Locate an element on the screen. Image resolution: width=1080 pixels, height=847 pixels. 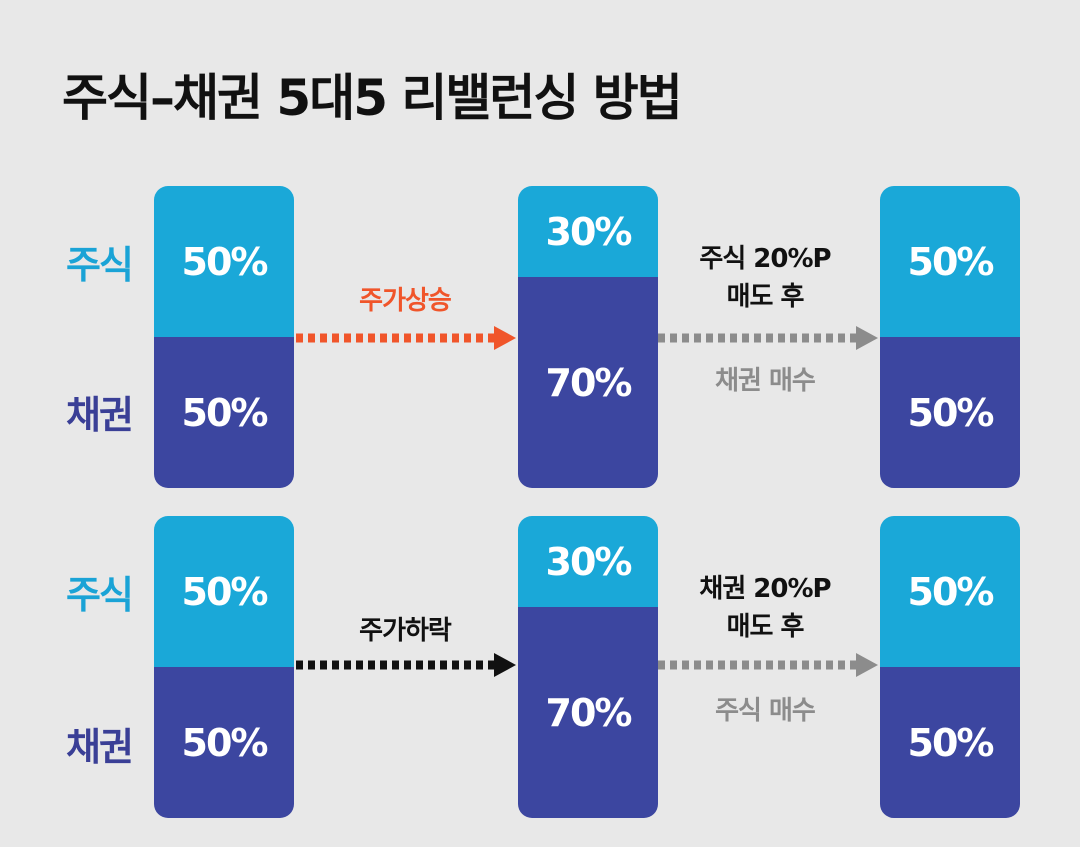
row2-before-bar: 50% 50% is located at coordinates (224, 667).